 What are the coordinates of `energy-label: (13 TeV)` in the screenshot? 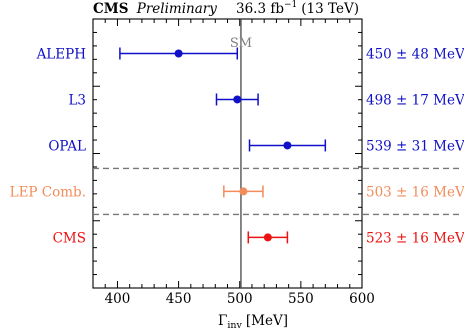 It's located at (330, 9).